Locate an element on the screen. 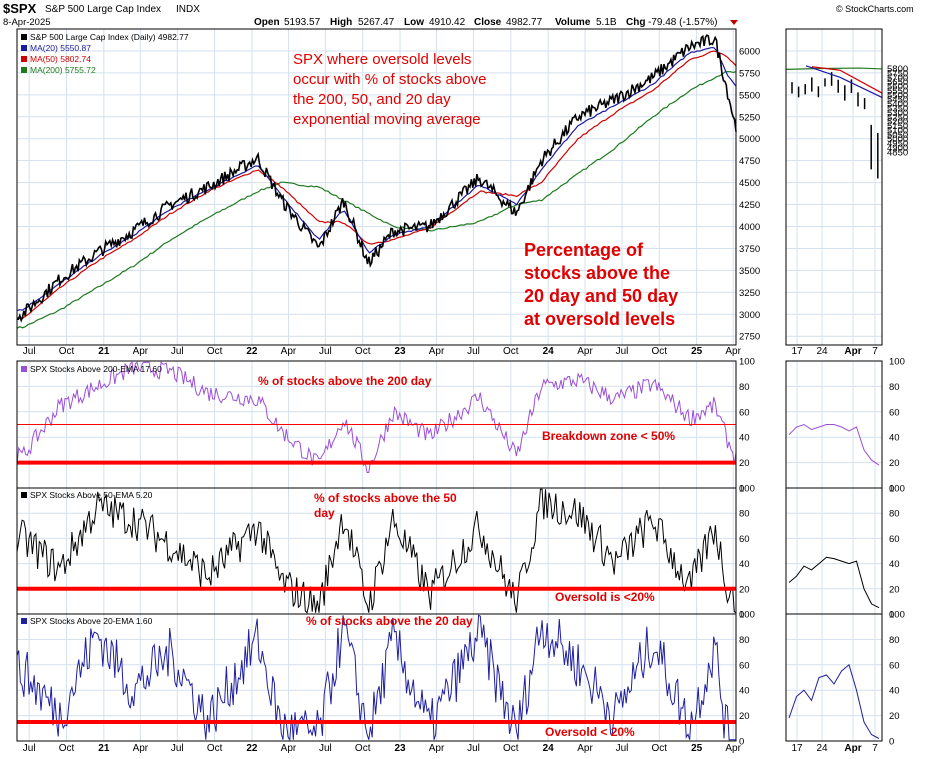 Image resolution: width=930 pixels, height=759 pixels. p20-title: % of stocks above the 20 day is located at coordinates (389, 621).